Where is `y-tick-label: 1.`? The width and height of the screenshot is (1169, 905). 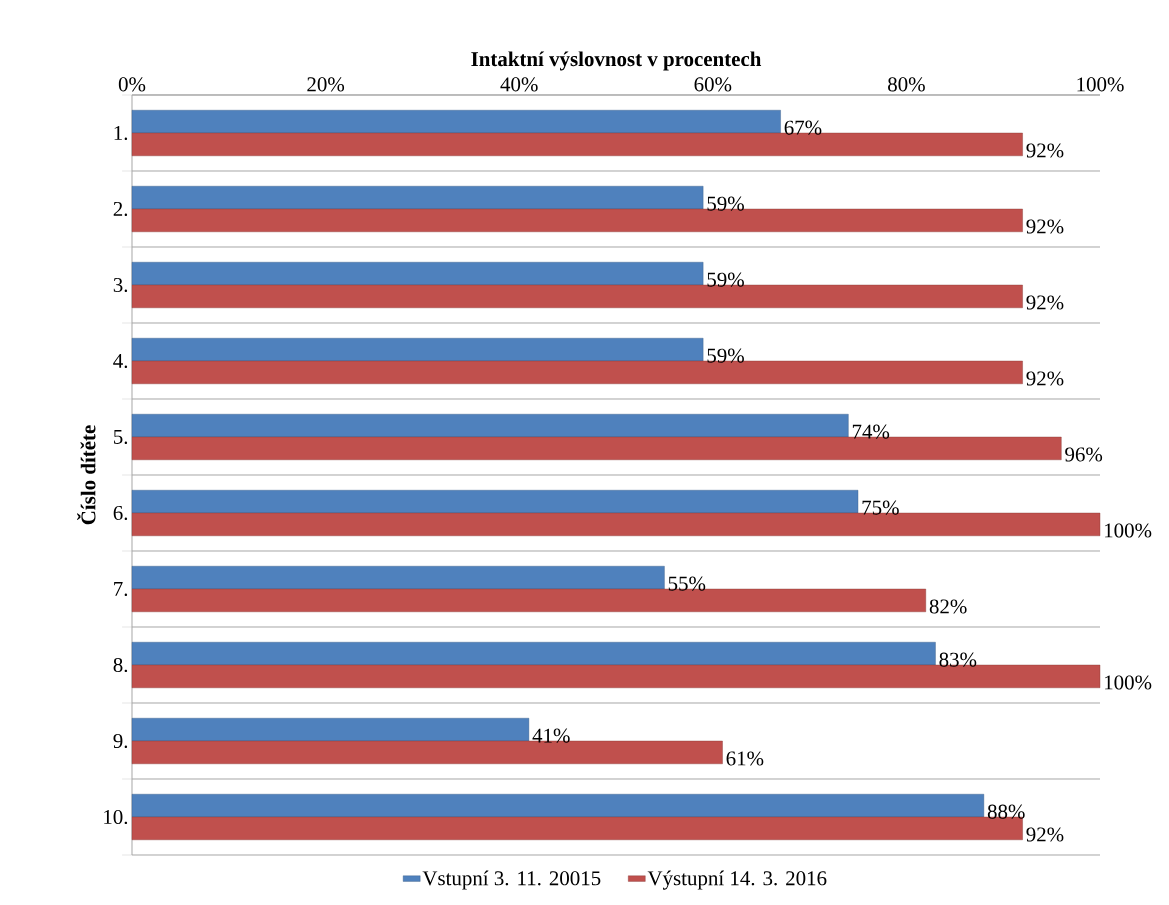 y-tick-label: 1. is located at coordinates (121, 133).